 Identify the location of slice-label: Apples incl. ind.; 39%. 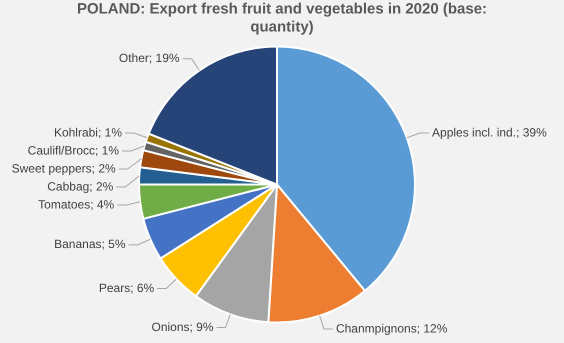
(490, 132).